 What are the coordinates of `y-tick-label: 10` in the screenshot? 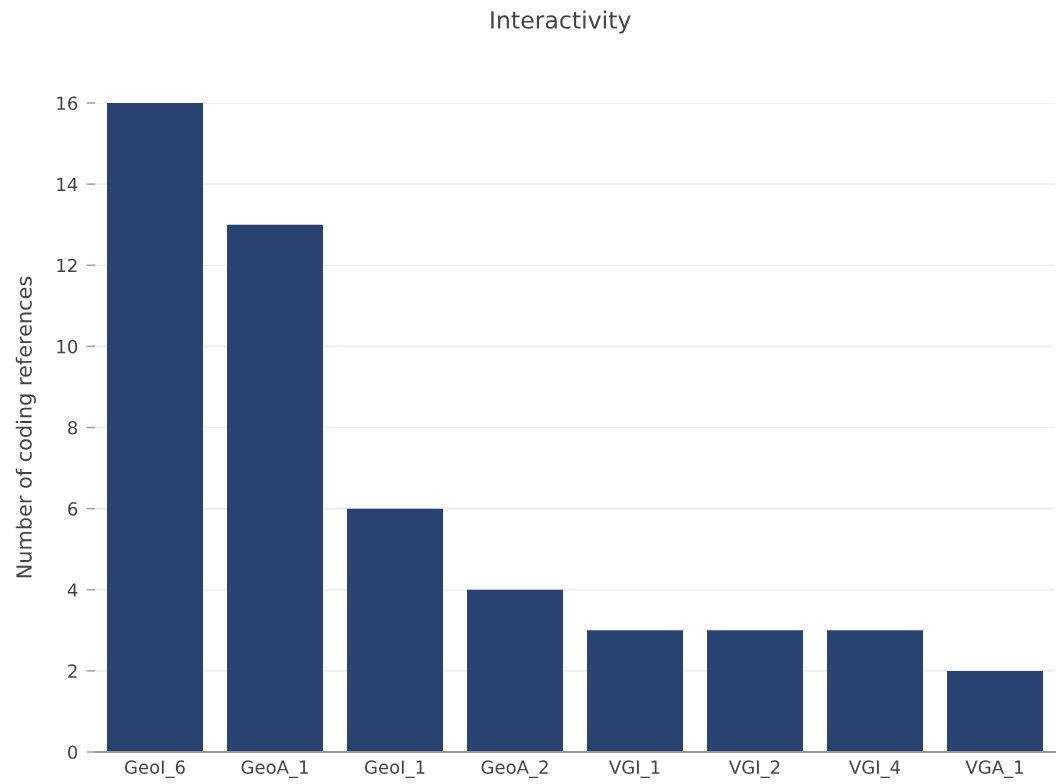 It's located at (67, 346).